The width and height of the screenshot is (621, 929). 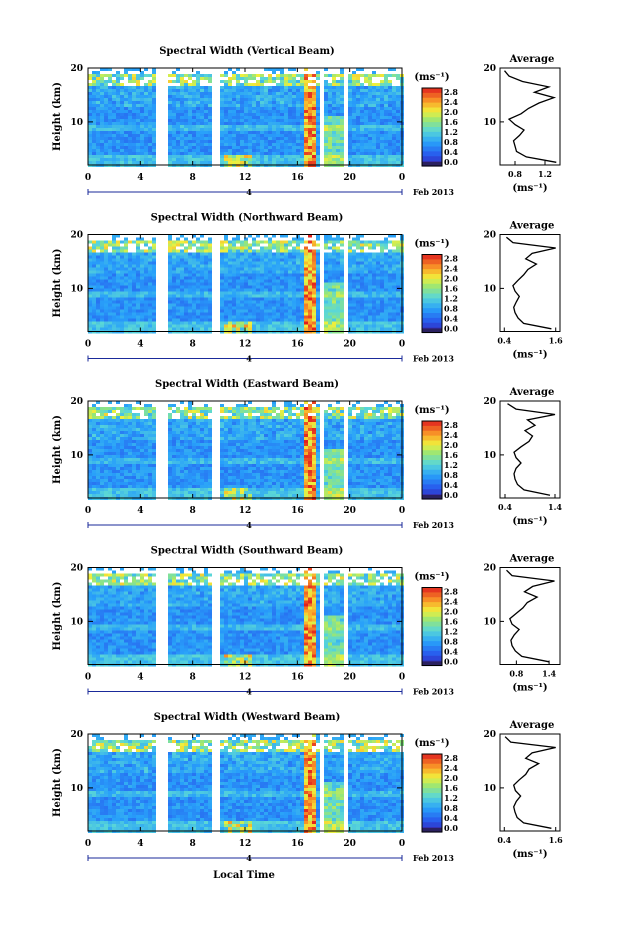 What do you see at coordinates (246, 284) in the screenshot?
I see `heatmap-cells` at bounding box center [246, 284].